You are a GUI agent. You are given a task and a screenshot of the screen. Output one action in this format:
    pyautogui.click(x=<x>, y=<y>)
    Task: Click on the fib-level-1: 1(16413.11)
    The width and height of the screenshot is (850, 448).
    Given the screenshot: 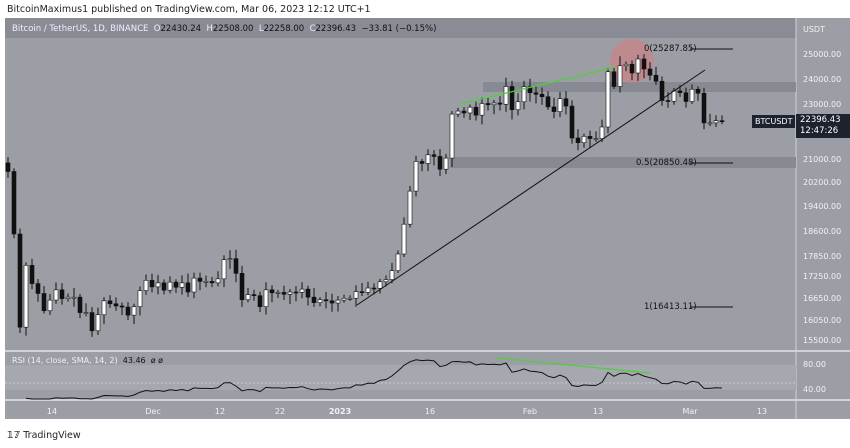 What is the action you would take?
    pyautogui.click(x=670, y=307)
    